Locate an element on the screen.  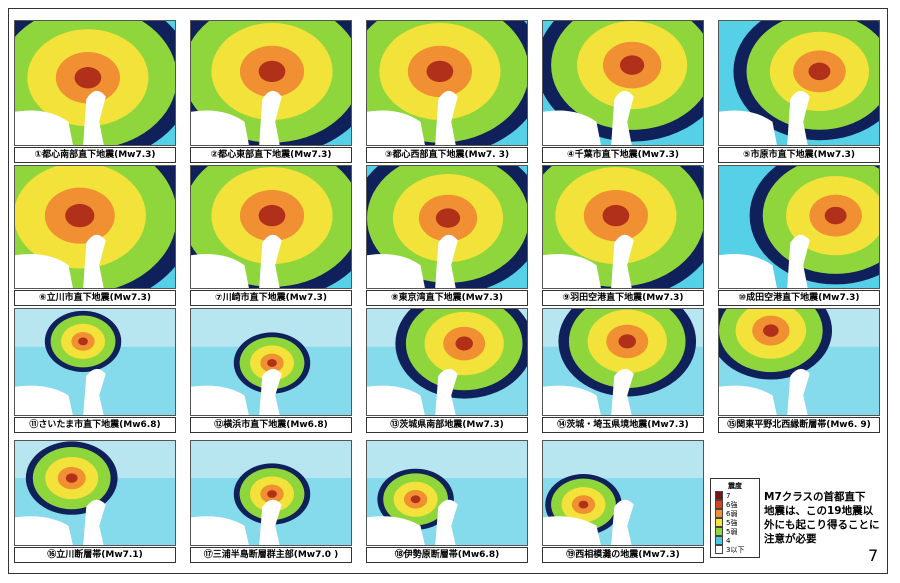
legend-label: 5弱 is located at coordinates (732, 531).